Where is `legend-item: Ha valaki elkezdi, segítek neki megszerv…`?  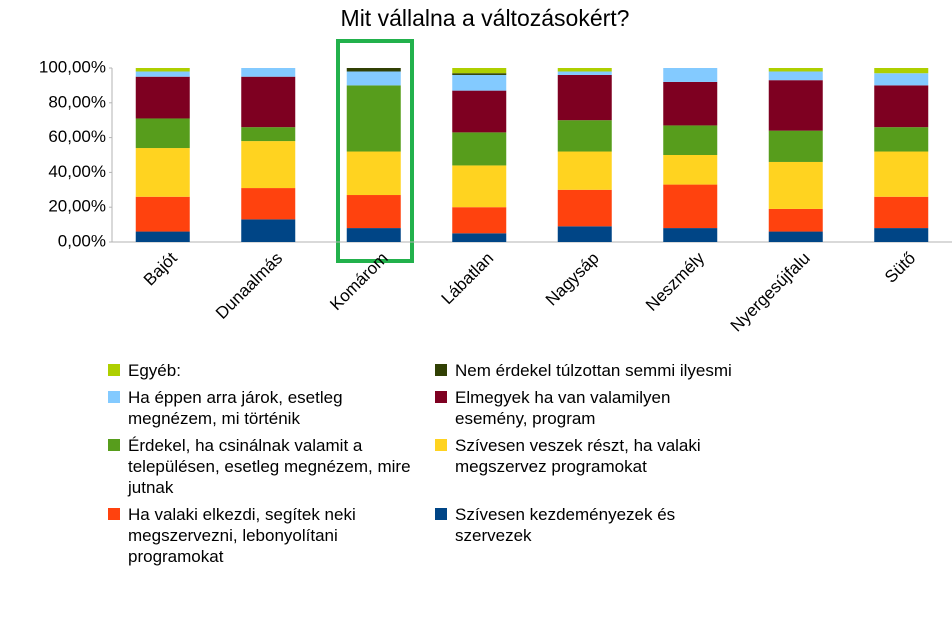 legend-item: Ha valaki elkezdi, segítek neki megszerv… is located at coordinates (271, 535).